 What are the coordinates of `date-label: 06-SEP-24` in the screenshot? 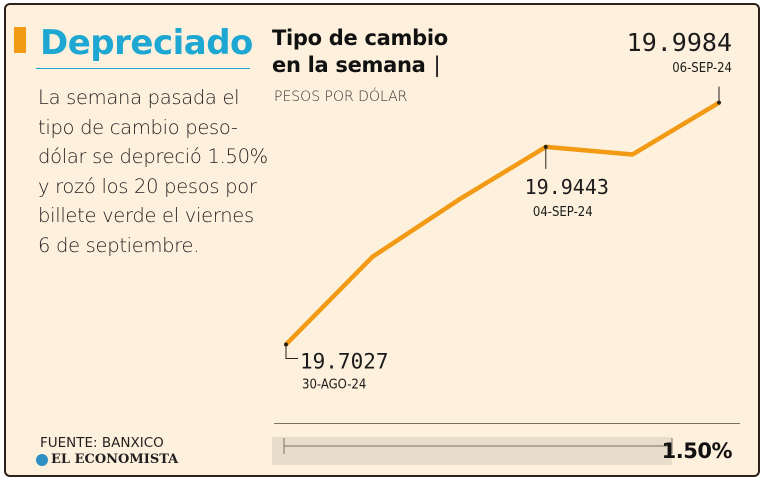 It's located at (702, 68).